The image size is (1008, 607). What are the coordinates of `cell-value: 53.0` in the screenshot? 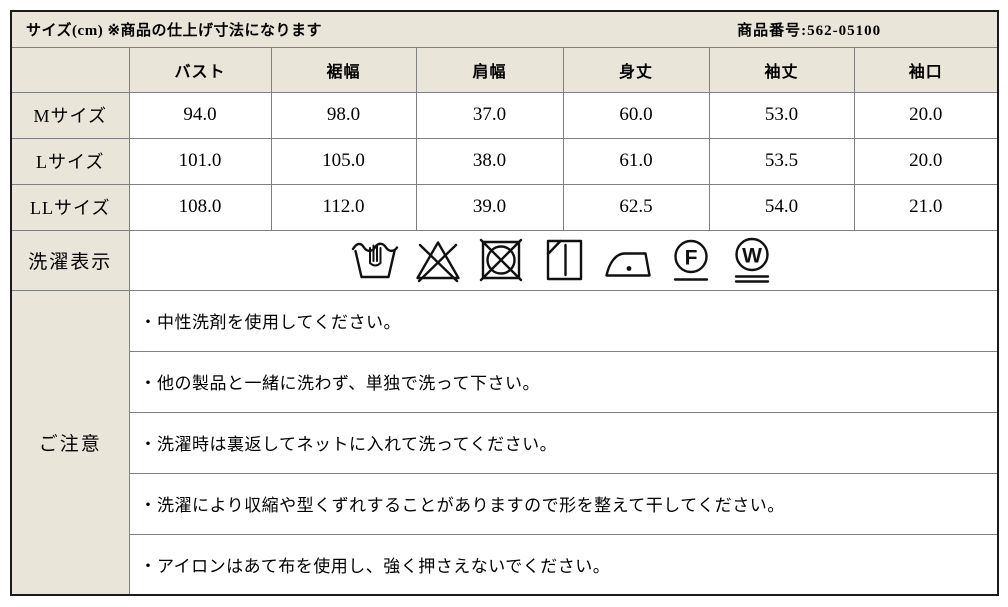 It's located at (781, 115).